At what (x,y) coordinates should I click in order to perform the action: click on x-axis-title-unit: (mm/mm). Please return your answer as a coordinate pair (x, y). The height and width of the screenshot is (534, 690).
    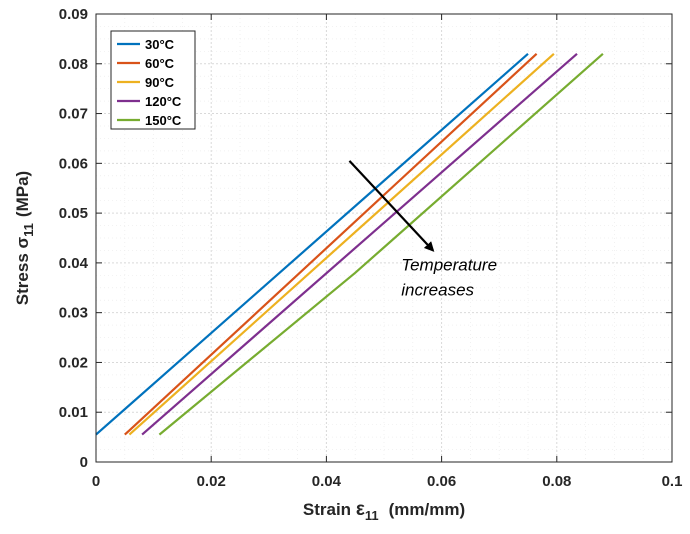
    Looking at the image, I should click on (427, 509).